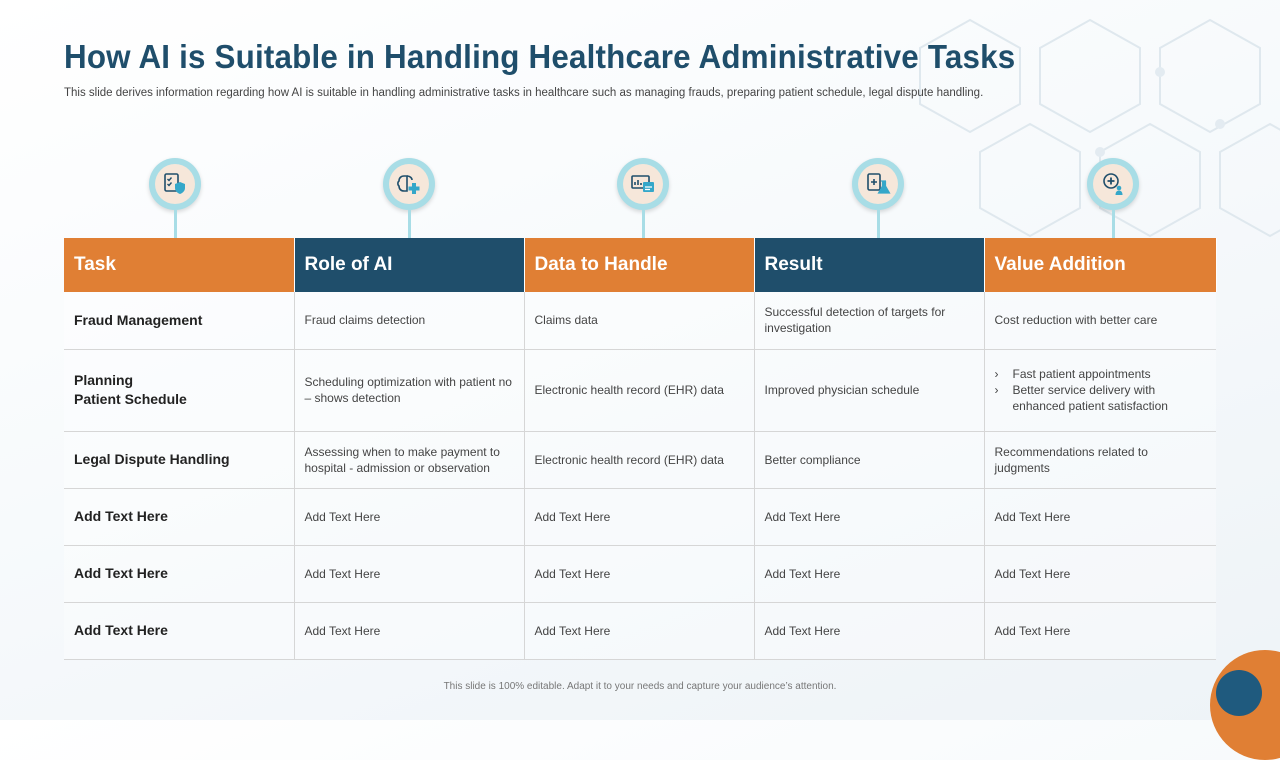 The height and width of the screenshot is (760, 1280). Describe the element at coordinates (869, 460) in the screenshot. I see `result-cell: Better compliance` at that location.